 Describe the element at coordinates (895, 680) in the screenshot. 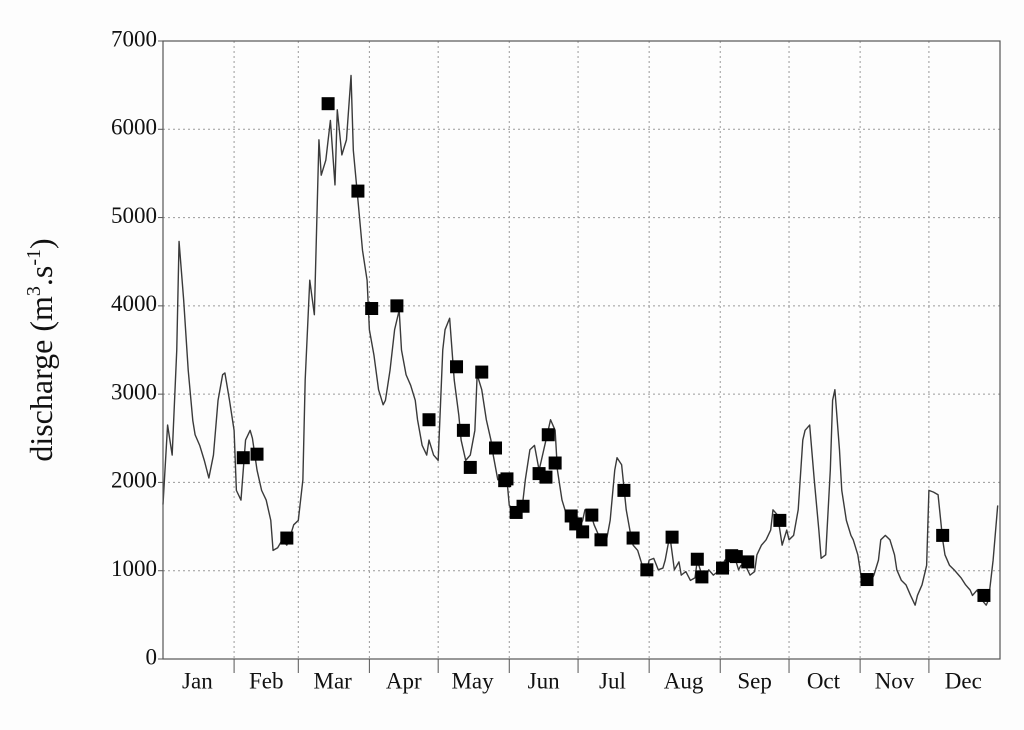

I see `x-tick-label: Nov` at that location.